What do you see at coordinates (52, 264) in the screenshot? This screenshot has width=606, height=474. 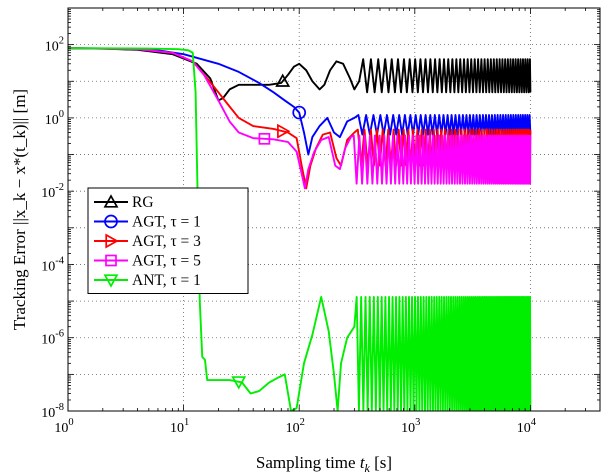 I see `y-tick-label: 10⁻⁴` at bounding box center [52, 264].